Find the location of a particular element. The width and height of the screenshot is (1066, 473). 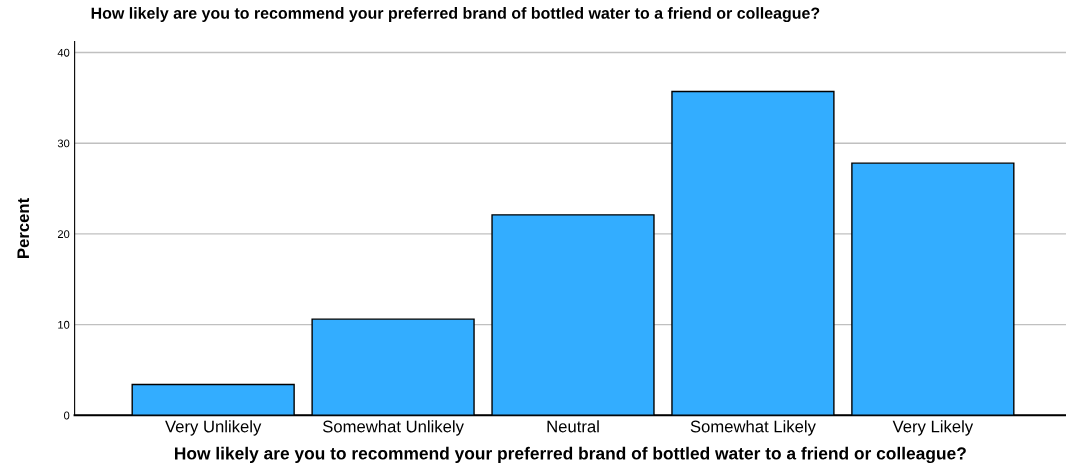

x-tick-label: Somewhat Likely is located at coordinates (753, 428).